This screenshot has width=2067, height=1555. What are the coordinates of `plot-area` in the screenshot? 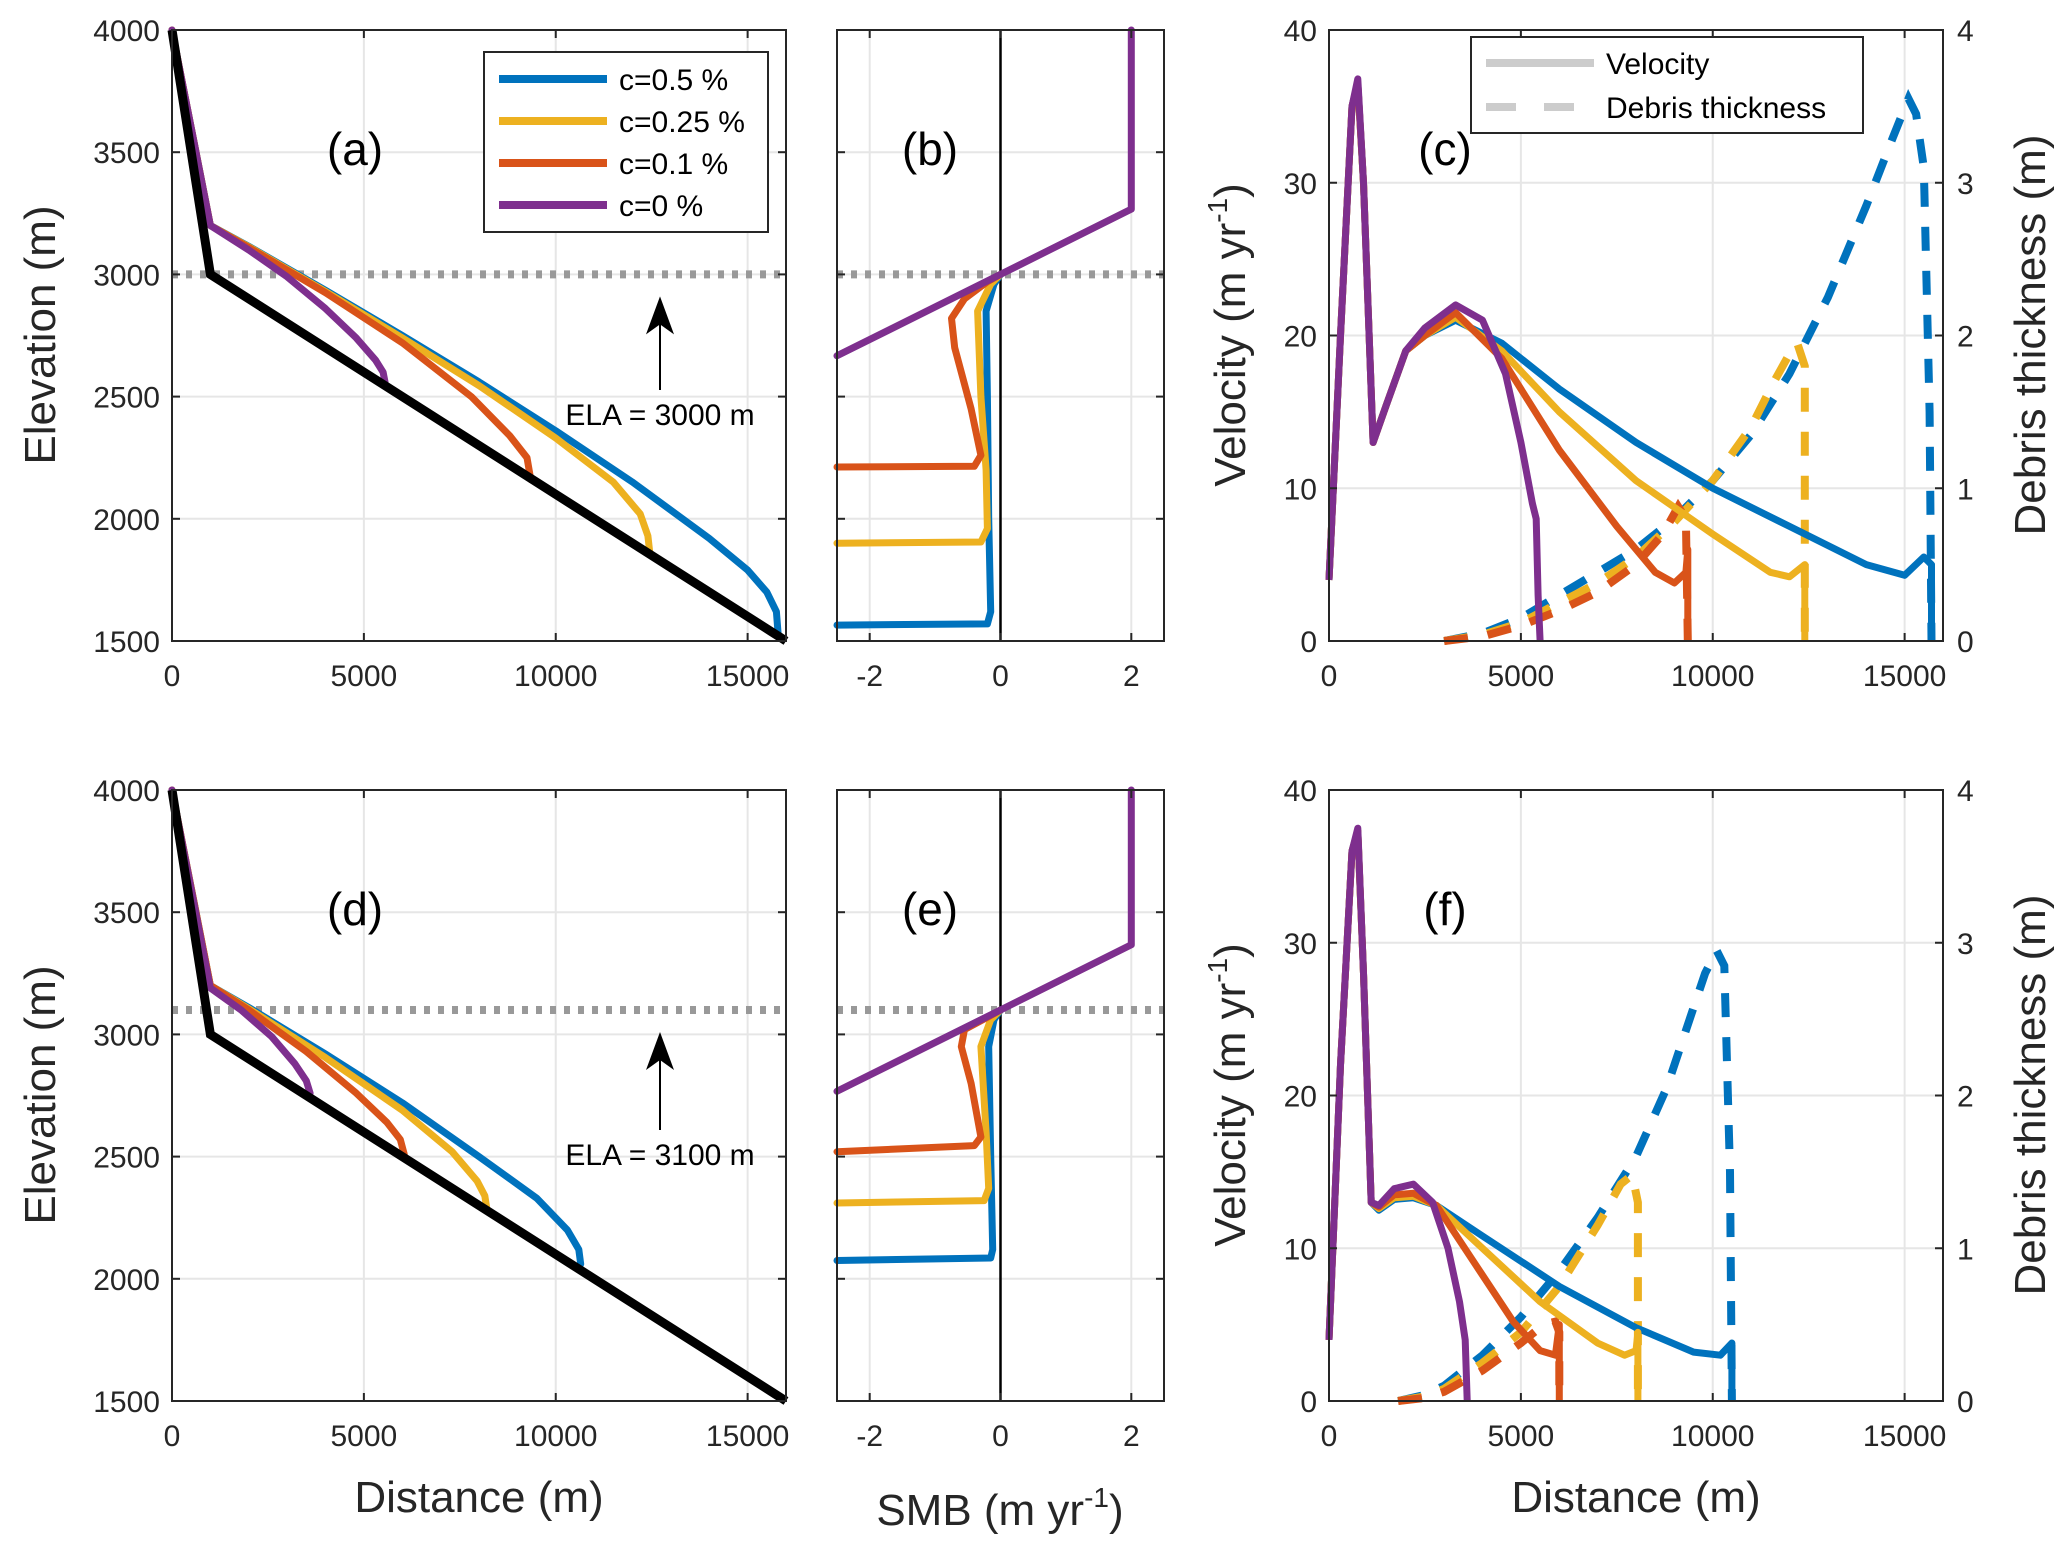 It's located at (479, 1095).